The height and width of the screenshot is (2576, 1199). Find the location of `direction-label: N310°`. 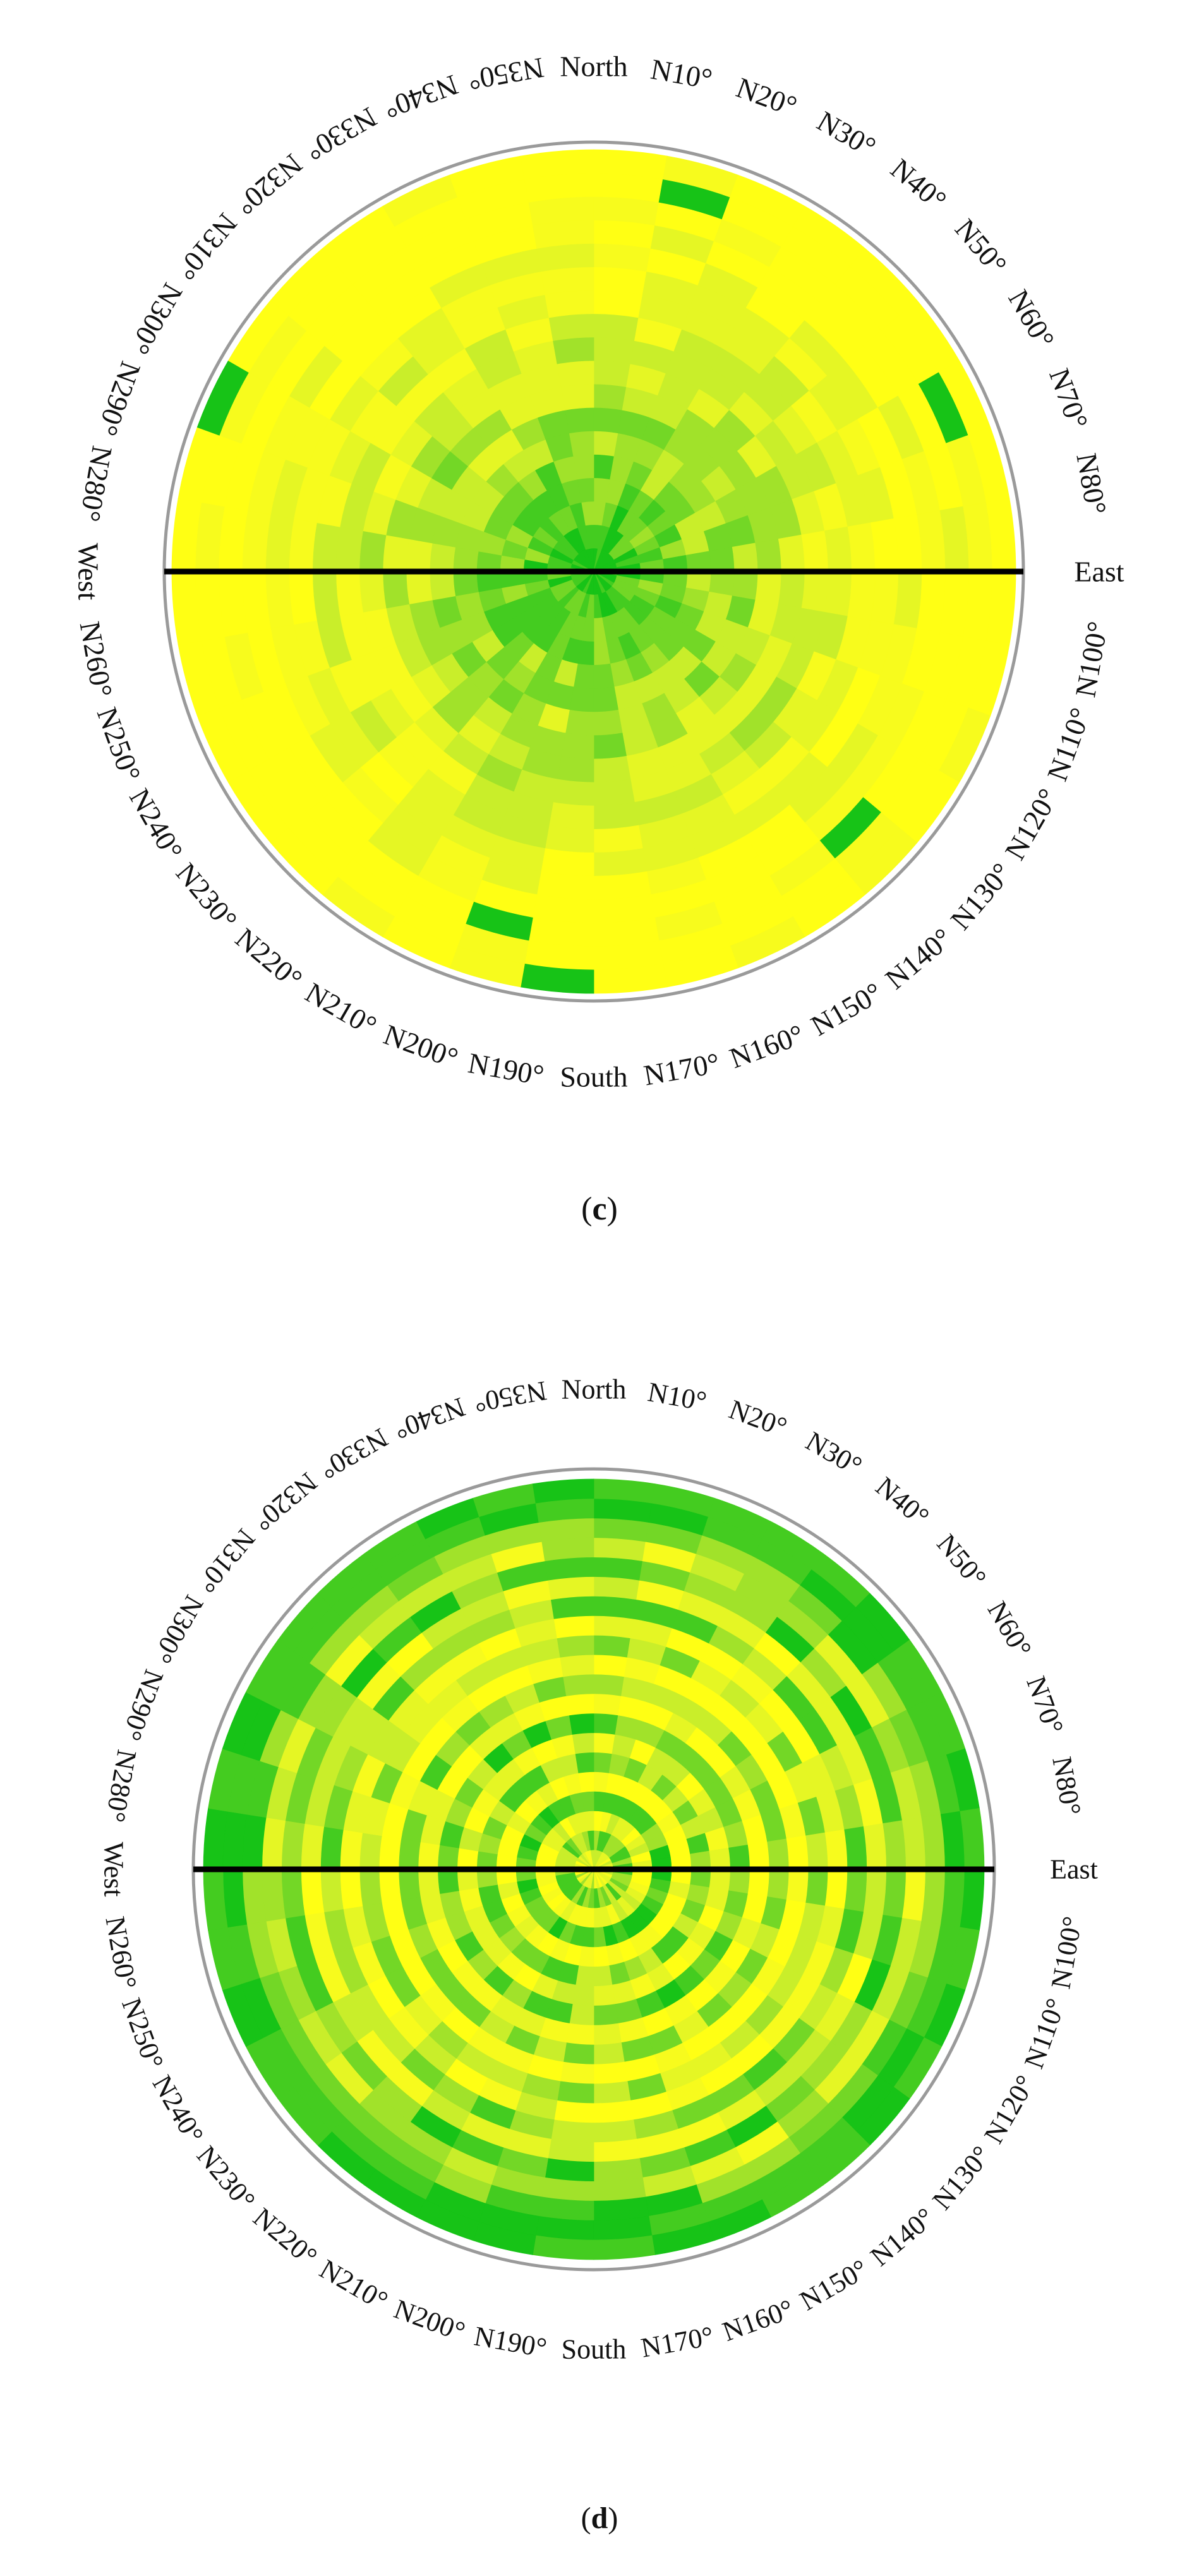

direction-label: N310° is located at coordinates (226, 1561).